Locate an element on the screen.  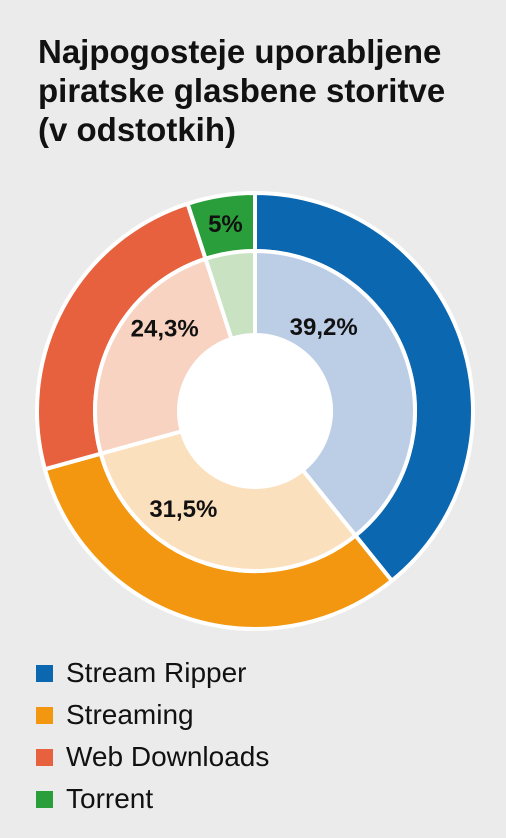
legend-label-torrent: Torrent is located at coordinates (110, 798).